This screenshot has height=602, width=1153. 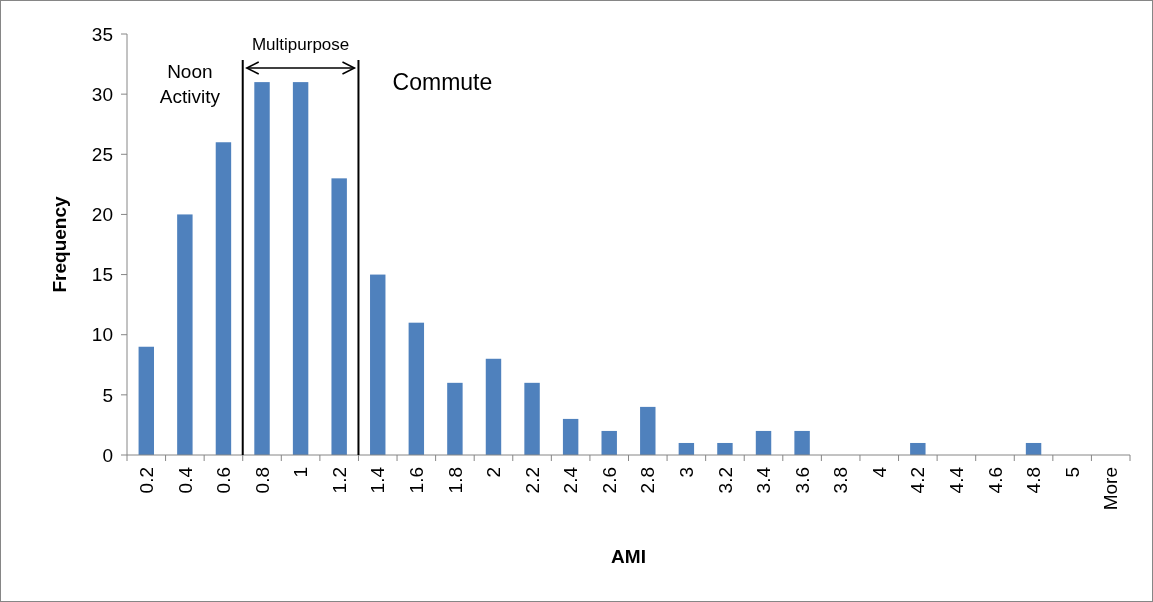 I want to click on annotation: Noon Activity, so click(x=190, y=84).